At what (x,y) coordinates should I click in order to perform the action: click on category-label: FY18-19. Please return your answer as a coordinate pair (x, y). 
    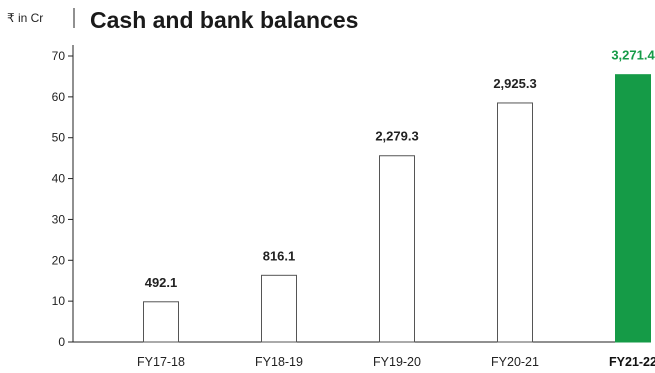
    Looking at the image, I should click on (279, 362).